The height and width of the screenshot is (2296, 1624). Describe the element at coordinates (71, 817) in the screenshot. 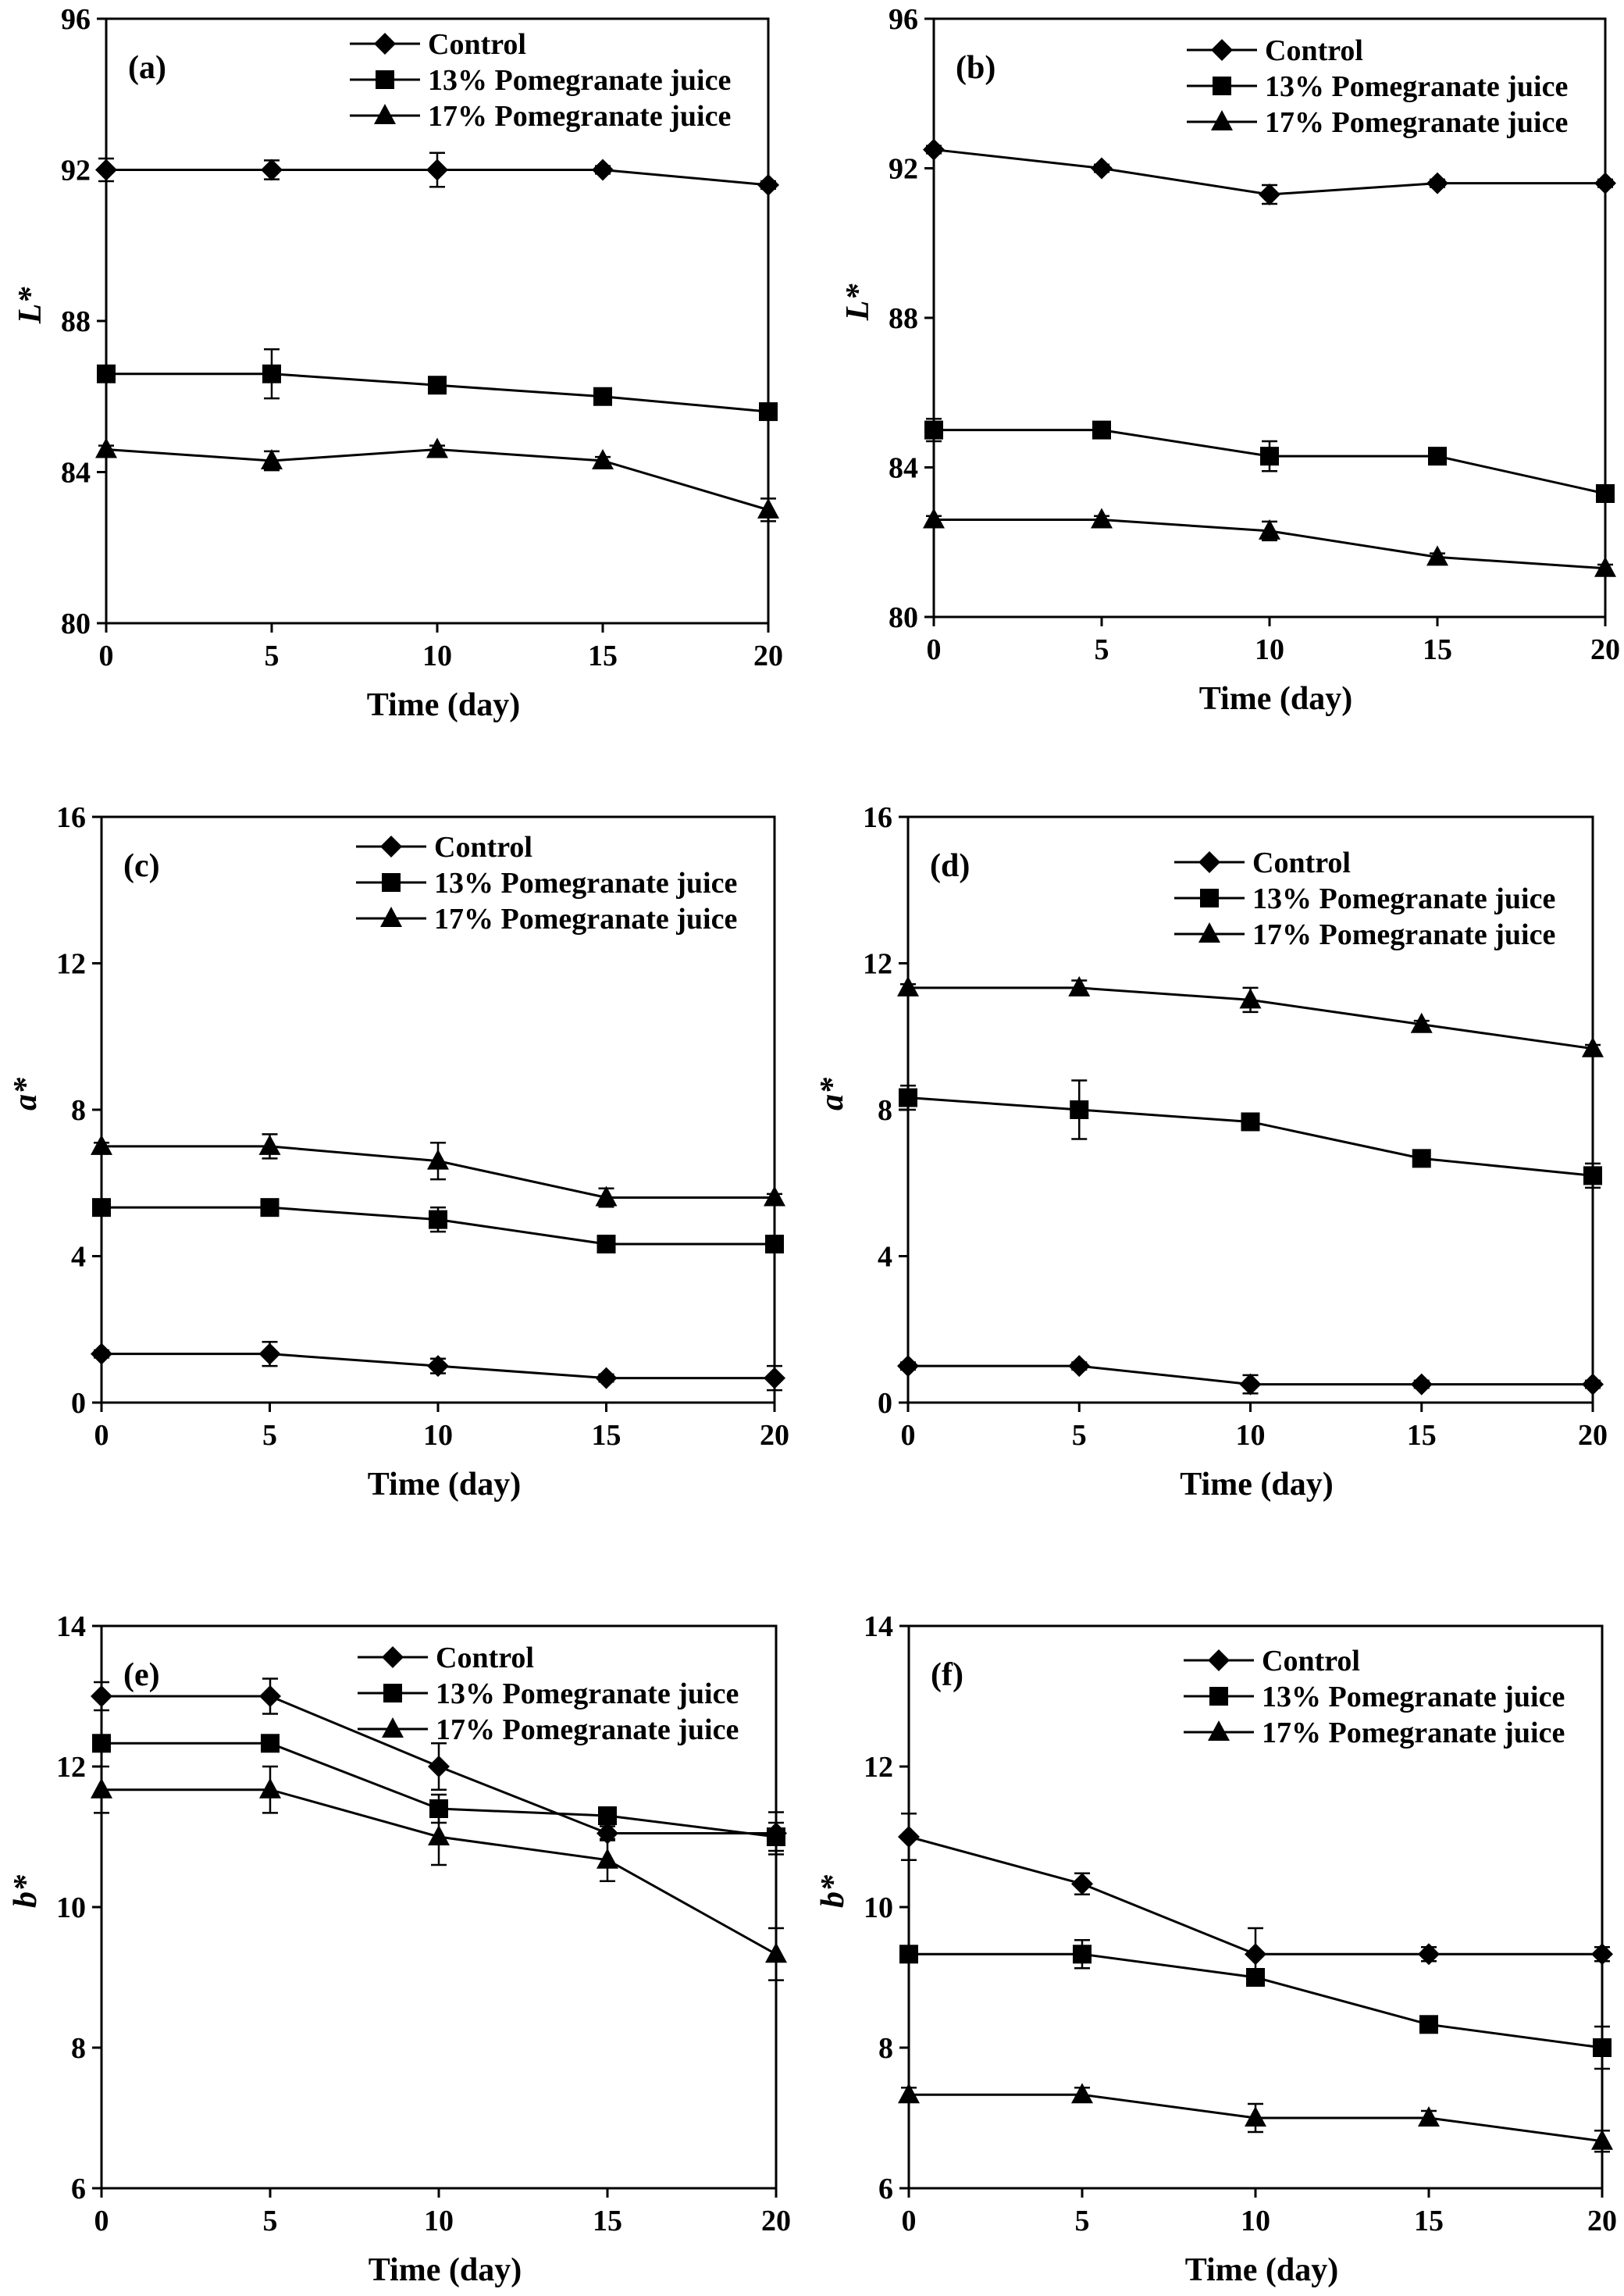

I see `y-tick-label: 16` at that location.